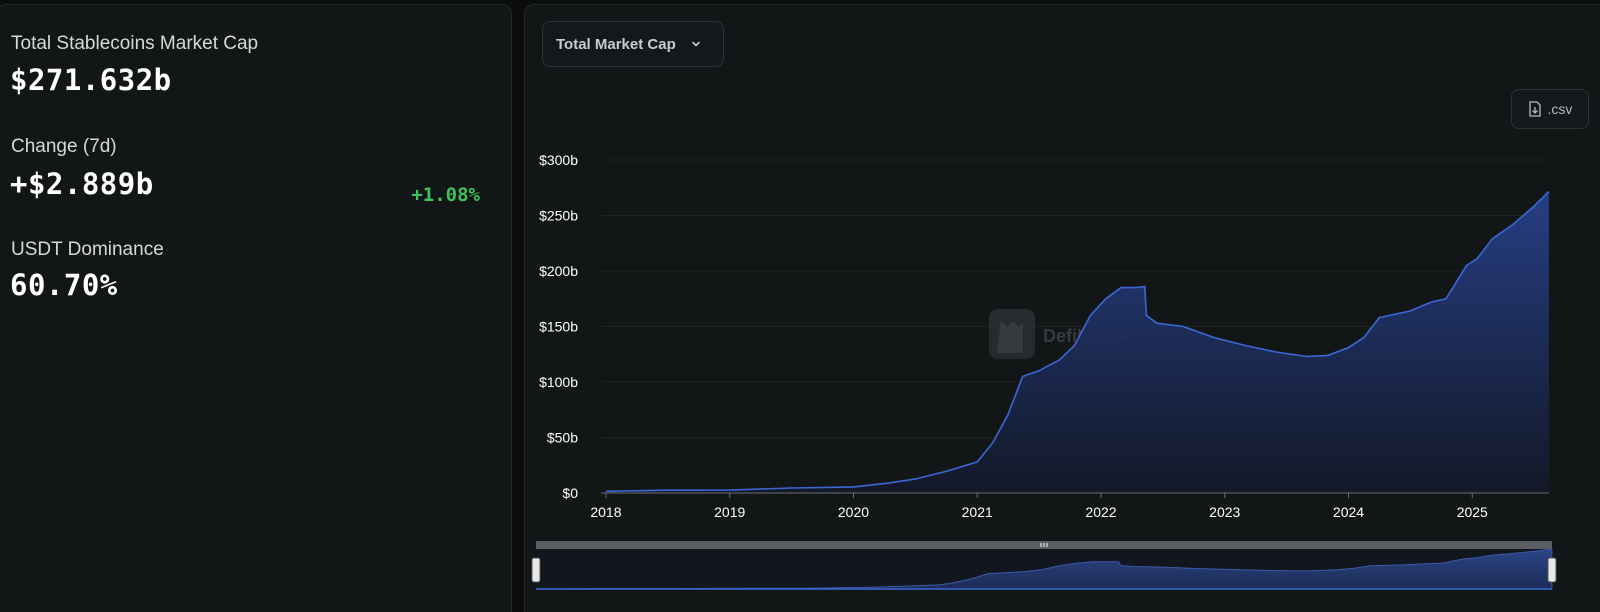  Describe the element at coordinates (1560, 109) in the screenshot. I see `csv-label: .csv` at that location.